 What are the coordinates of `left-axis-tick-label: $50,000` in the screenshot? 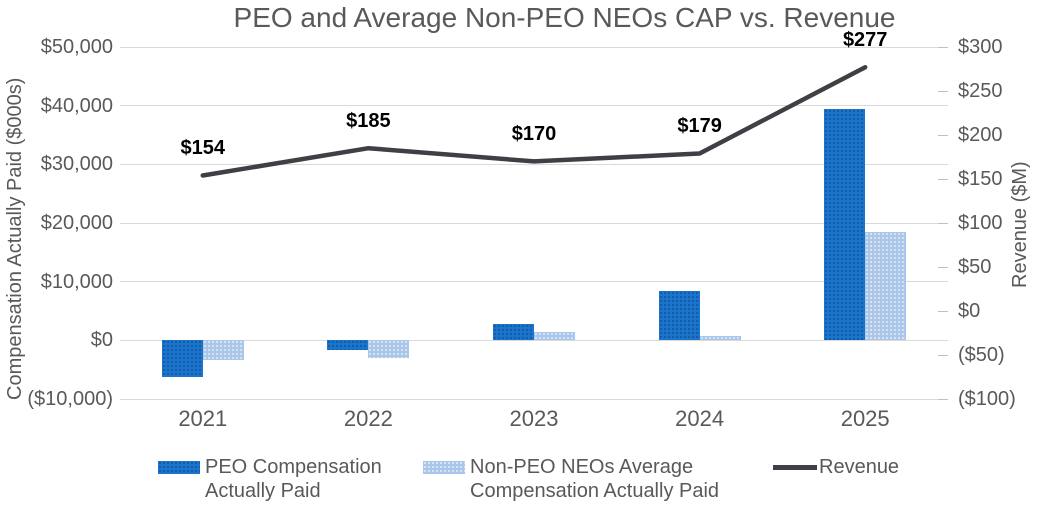 It's located at (76, 47).